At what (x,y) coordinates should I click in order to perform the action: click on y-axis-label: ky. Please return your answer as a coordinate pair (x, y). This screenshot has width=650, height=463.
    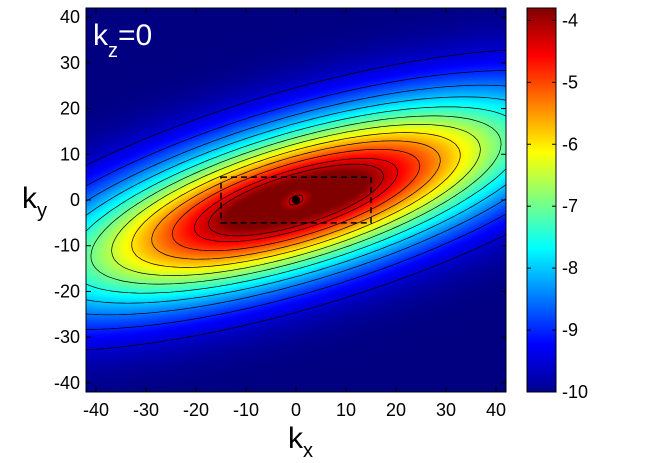
    Looking at the image, I should click on (34, 202).